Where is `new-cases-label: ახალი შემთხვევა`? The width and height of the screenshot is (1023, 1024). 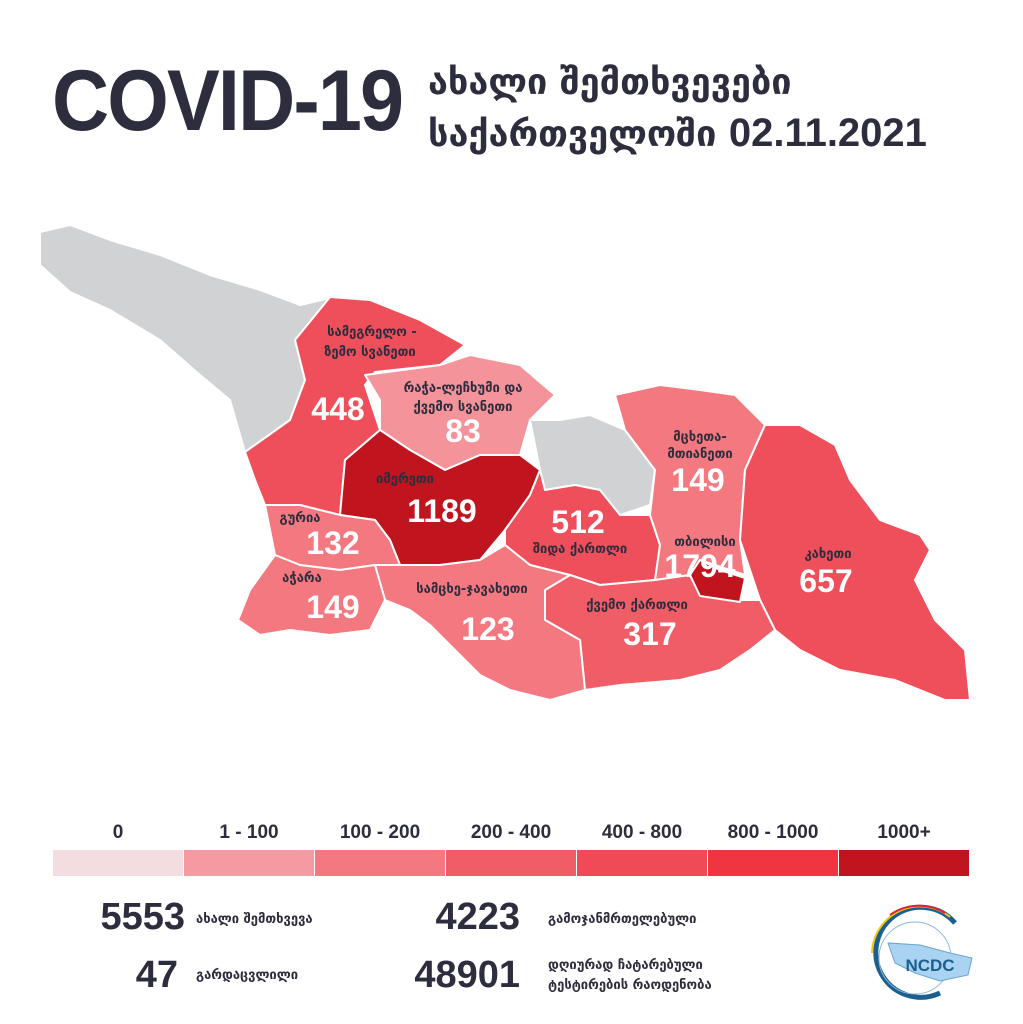 new-cases-label: ახალი შემთხვევა is located at coordinates (254, 919).